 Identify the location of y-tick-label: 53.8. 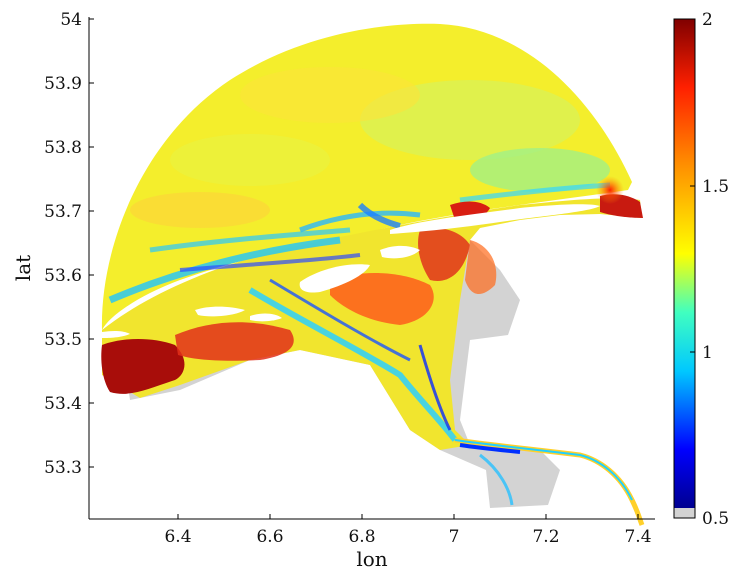
(63, 148).